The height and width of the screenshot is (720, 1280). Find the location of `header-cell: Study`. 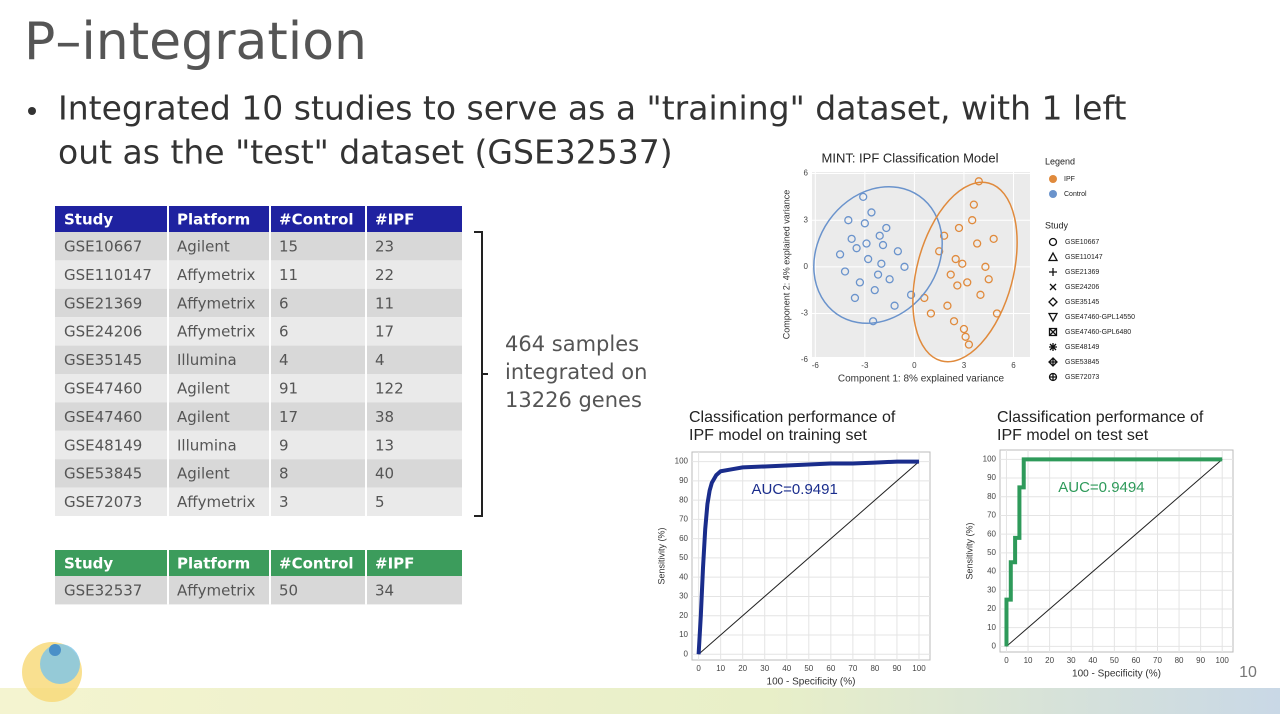

header-cell: Study is located at coordinates (88, 220).